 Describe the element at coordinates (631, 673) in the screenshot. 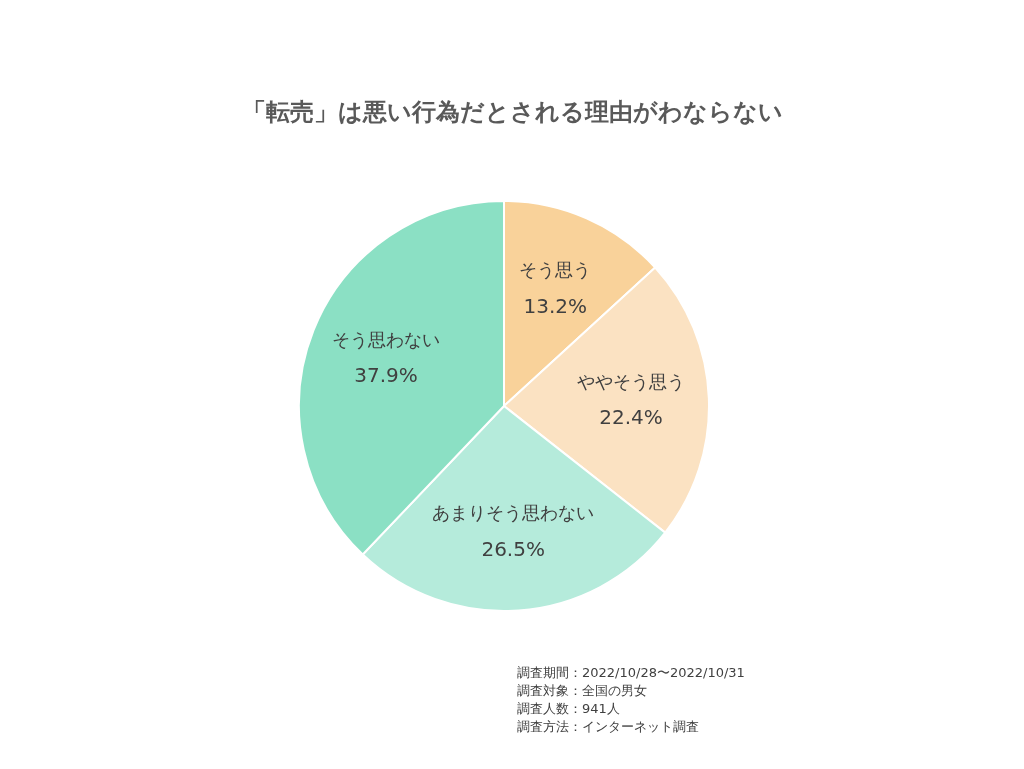

I see `text: 調査期間：2022/10/28〜2022/10/31` at that location.